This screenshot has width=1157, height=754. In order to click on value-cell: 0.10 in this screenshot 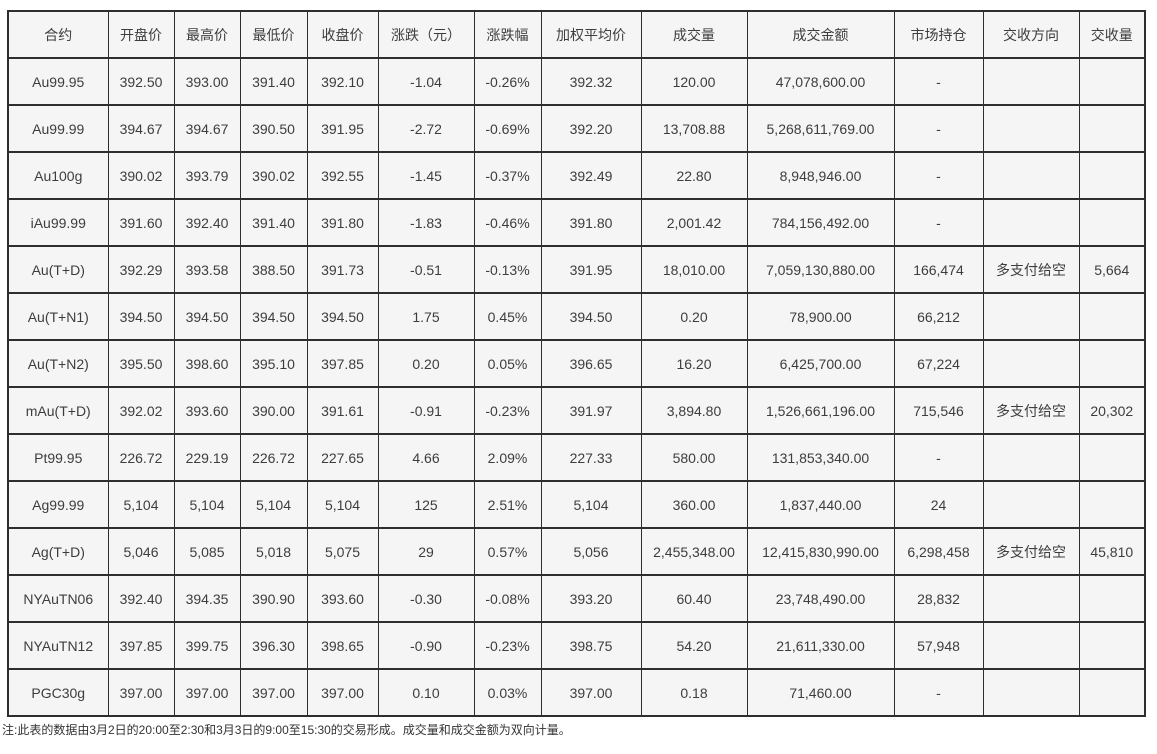, I will do `click(426, 692)`.